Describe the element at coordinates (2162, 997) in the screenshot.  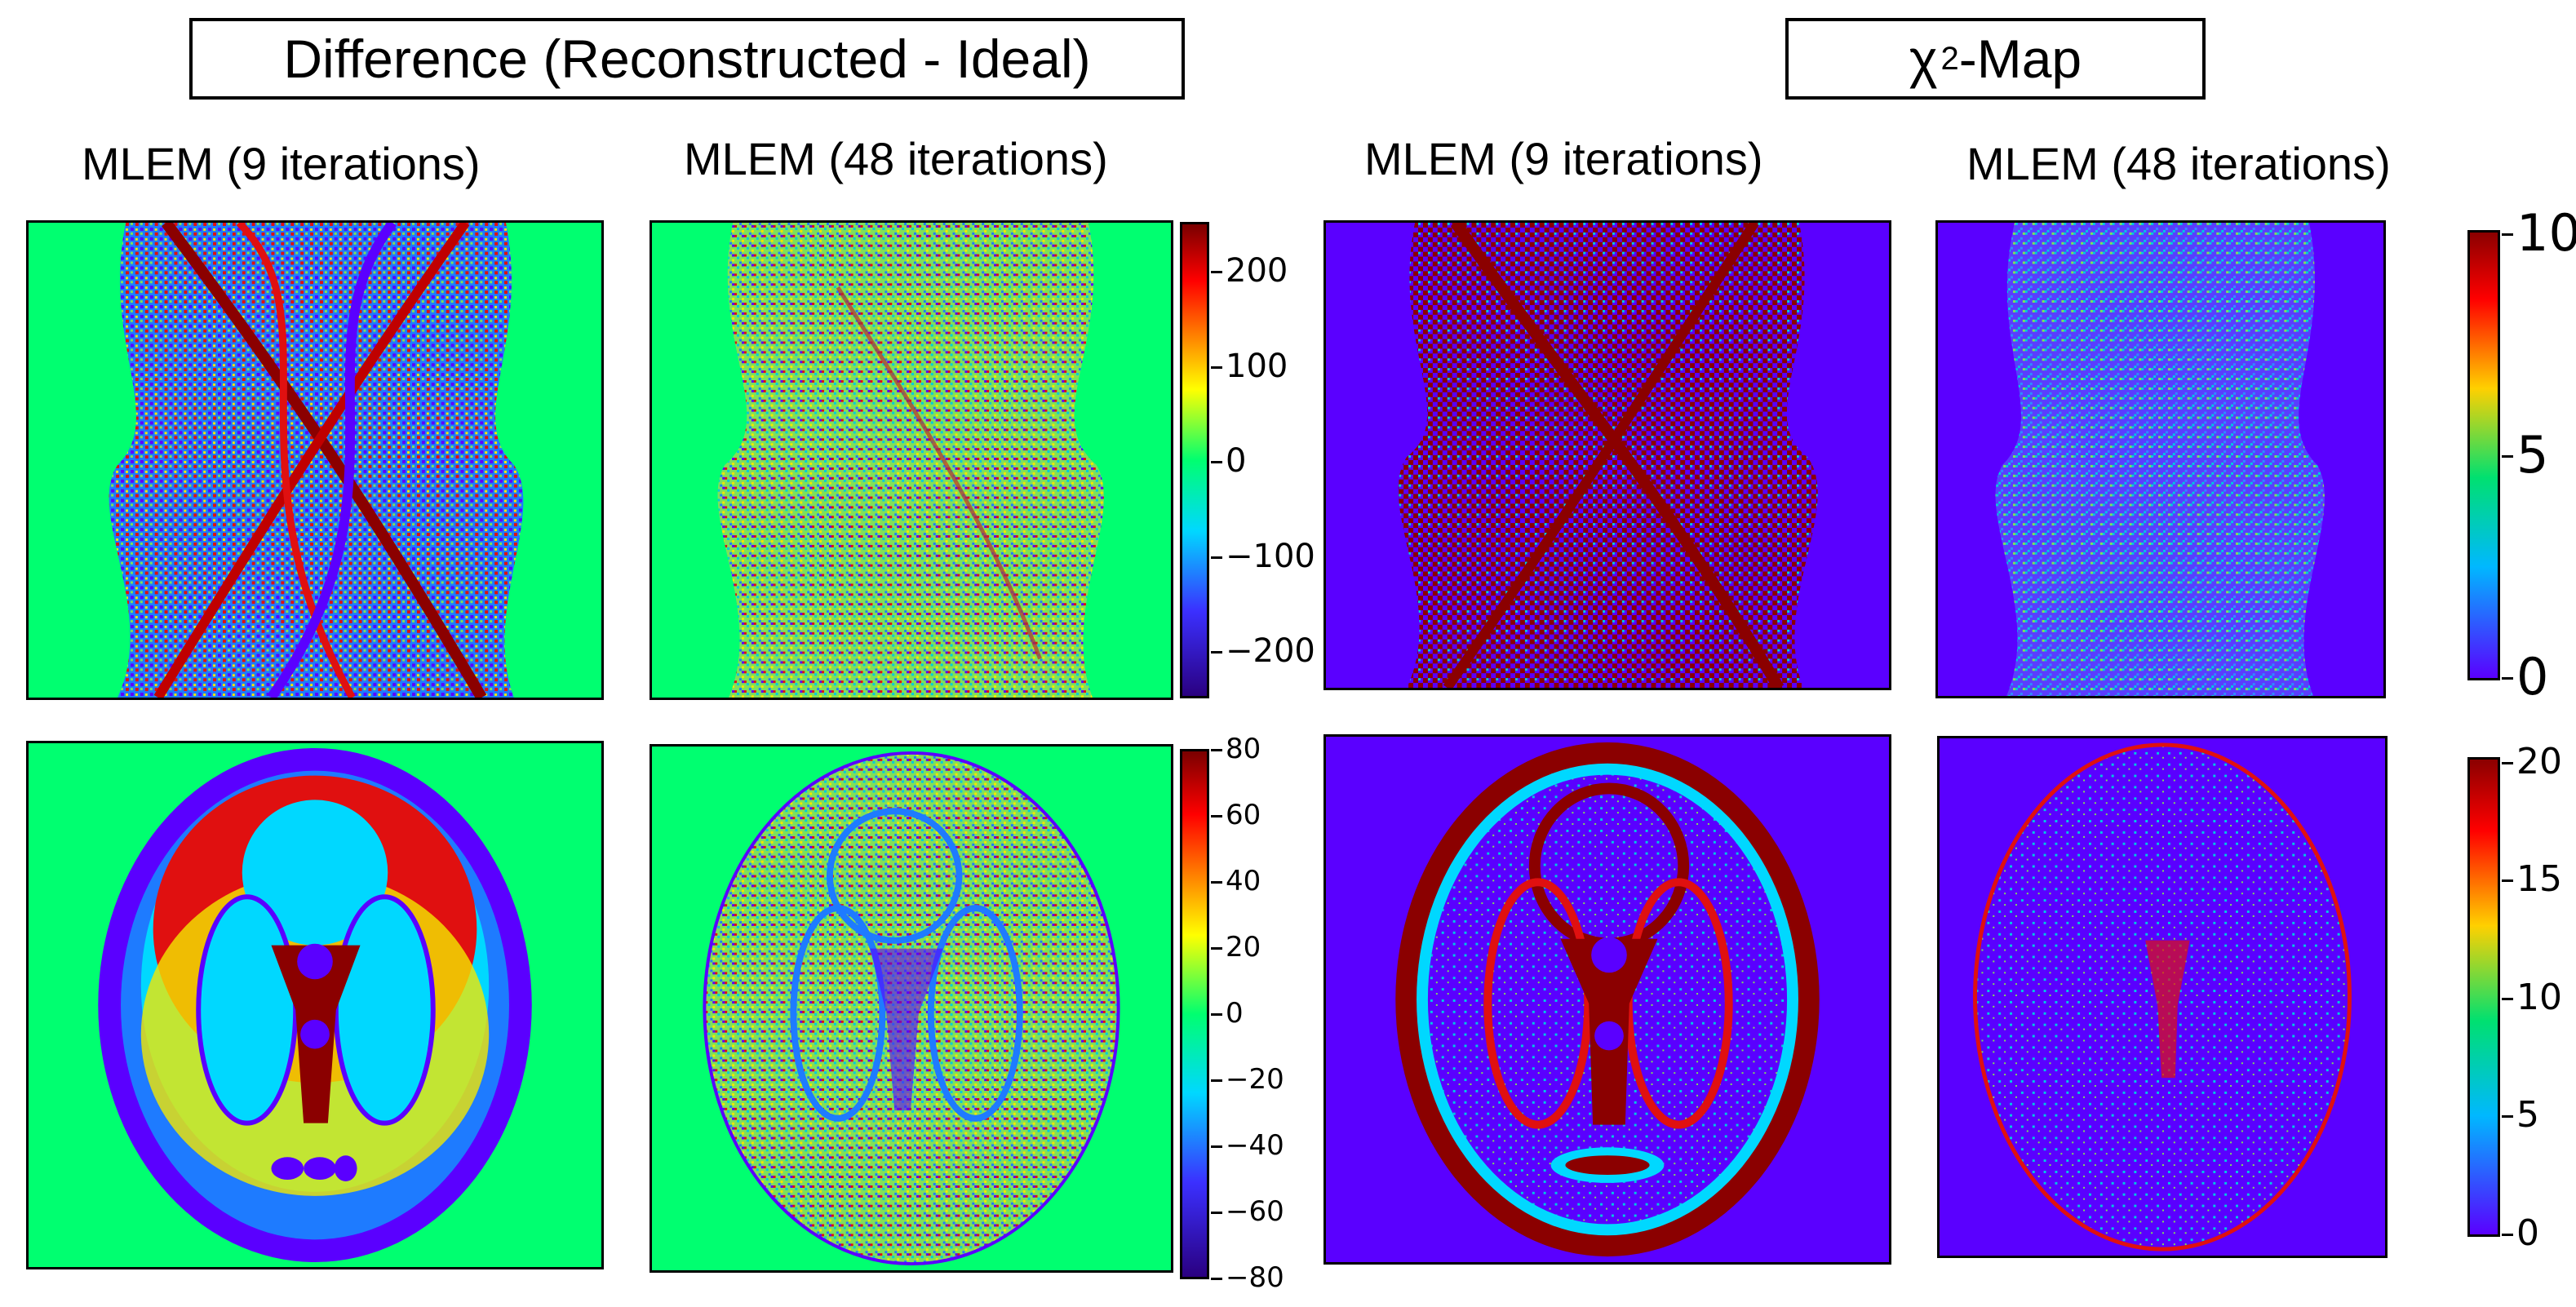
I see `chi-48-phantom-panel` at that location.